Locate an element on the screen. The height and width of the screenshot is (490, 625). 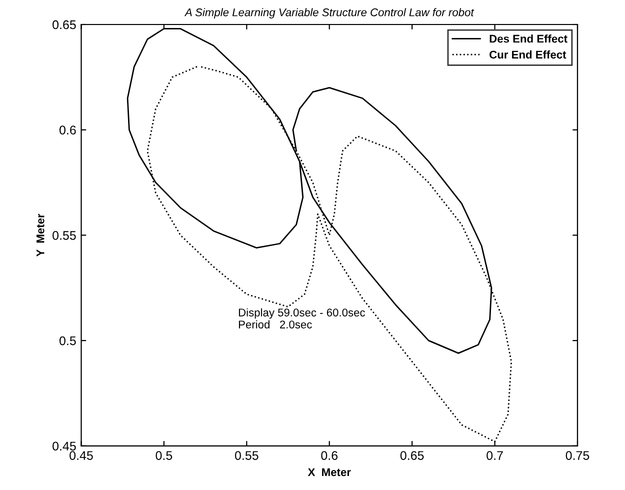
x-tick-label: 0.65 is located at coordinates (412, 455).